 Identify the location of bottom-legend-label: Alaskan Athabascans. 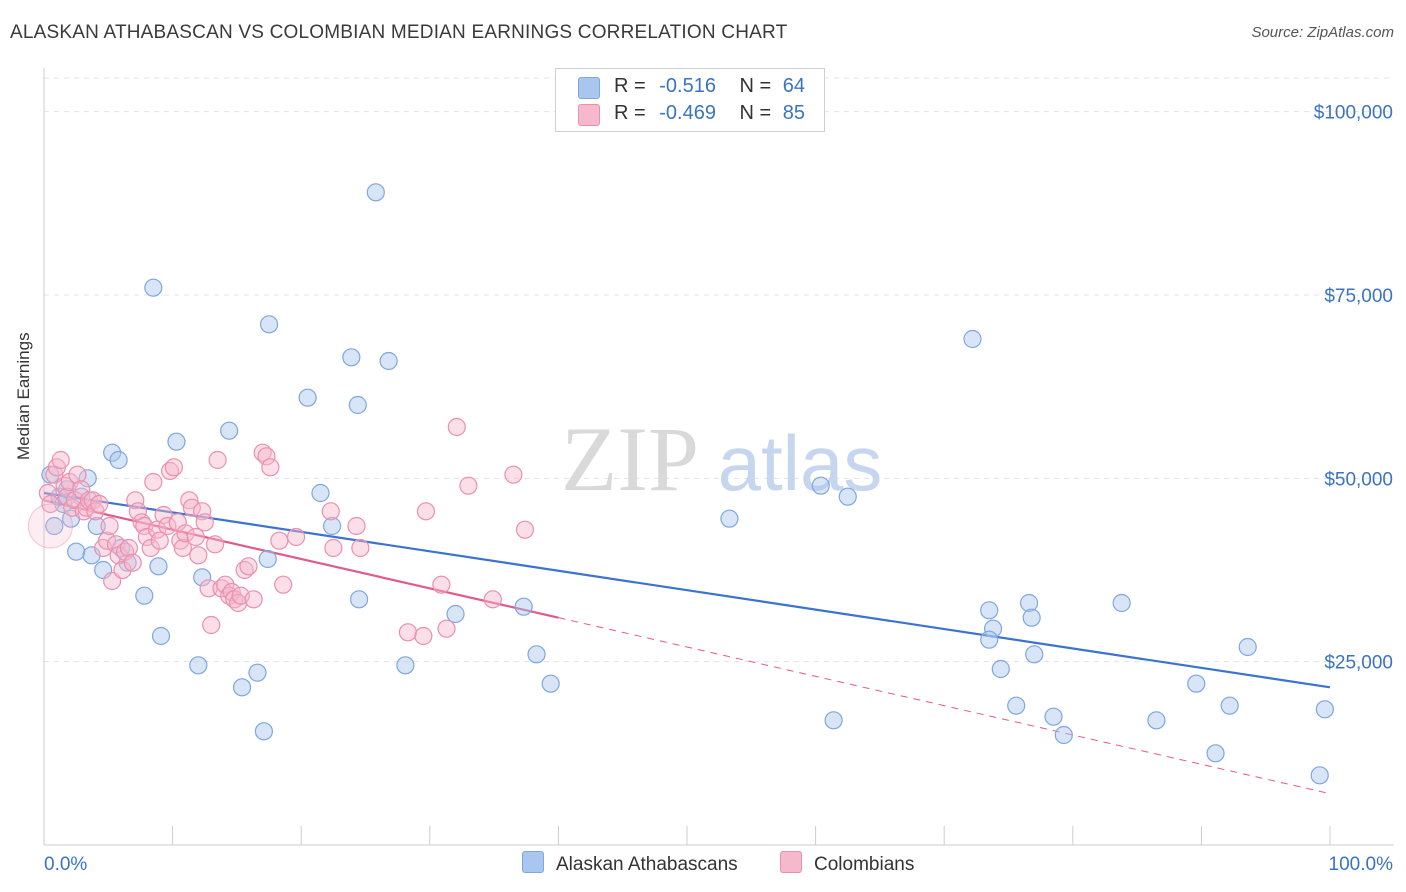
(647, 864).